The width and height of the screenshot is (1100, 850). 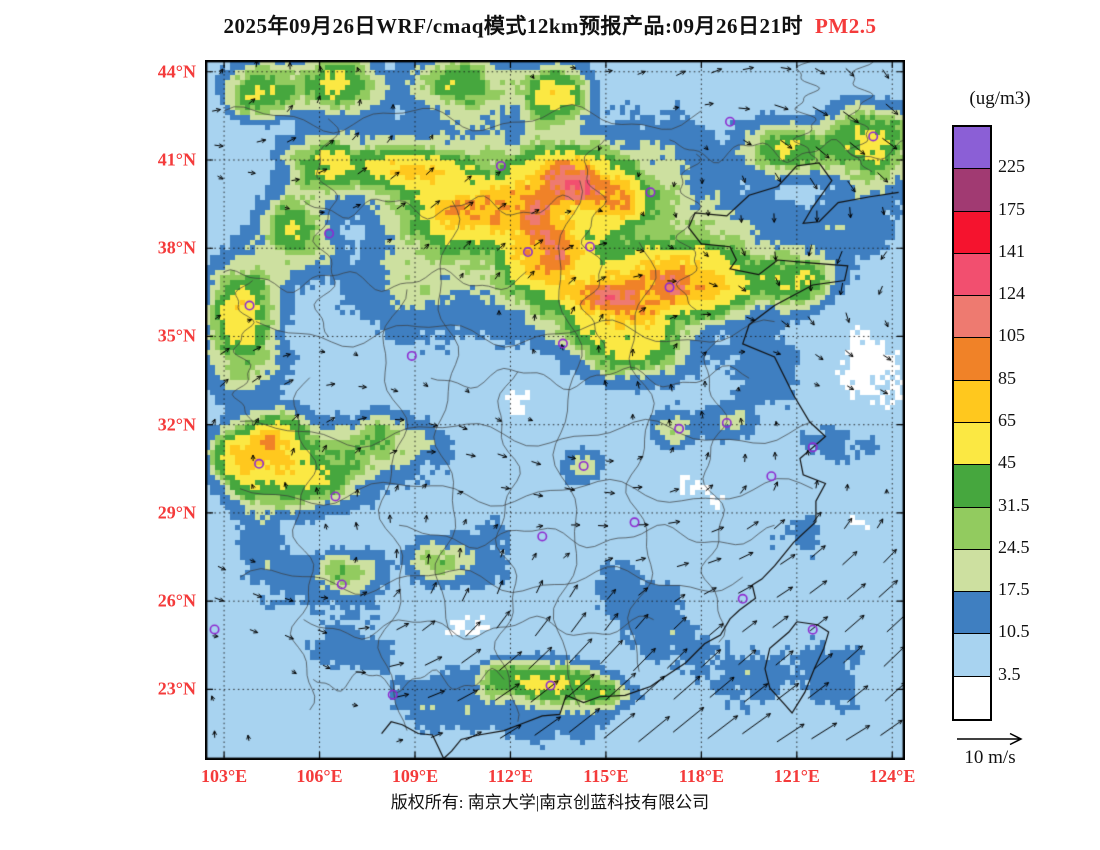 I want to click on colorbar-tick-label: 17.5, so click(x=1014, y=589).